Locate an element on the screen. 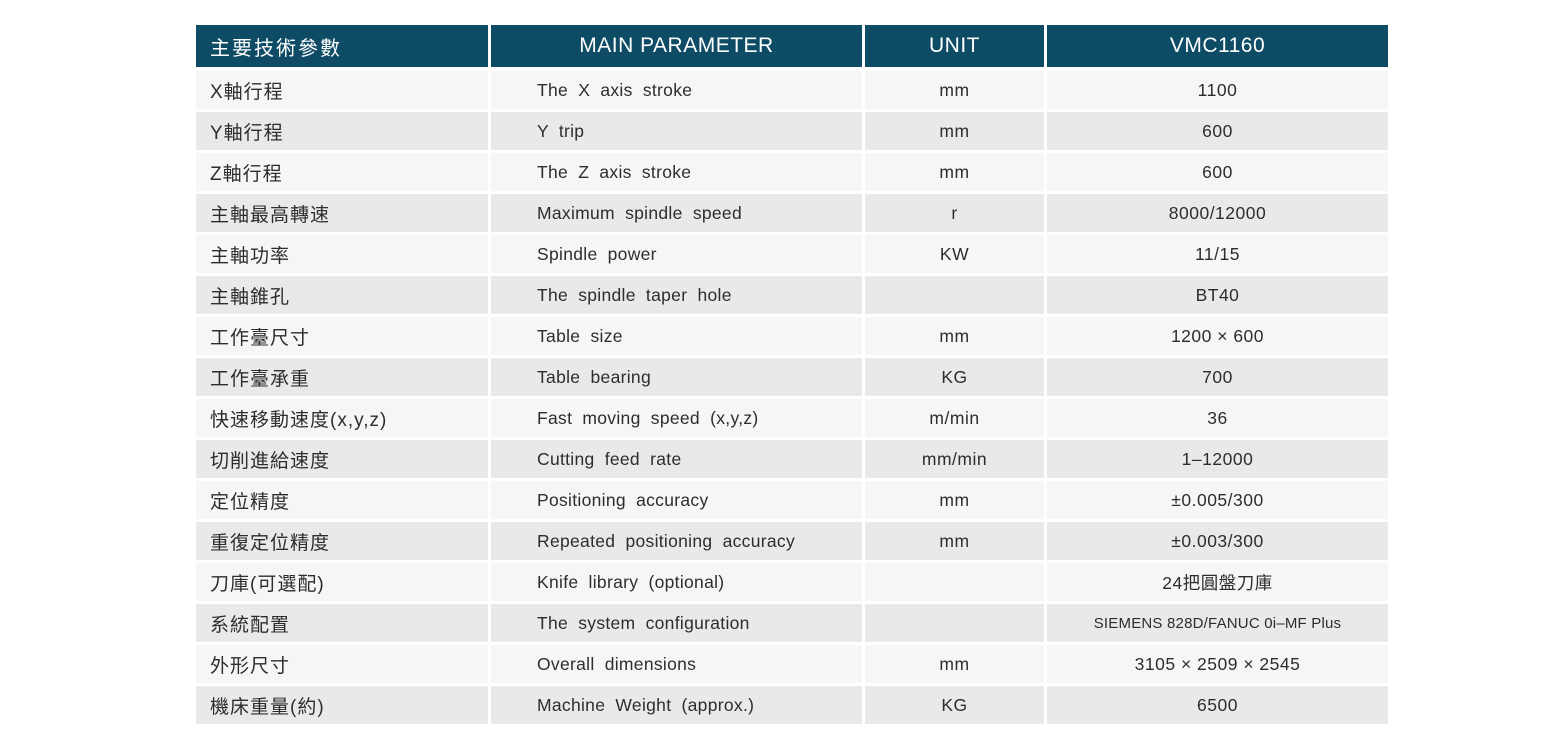 The width and height of the screenshot is (1548, 755). param-desc-cell: The Z axis stroke is located at coordinates (676, 172).